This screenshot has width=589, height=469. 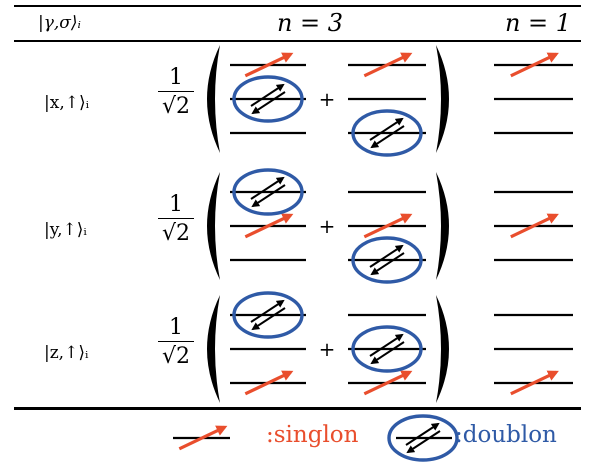 What do you see at coordinates (312, 435) in the screenshot?
I see `legend-singlon-label: :singlon` at bounding box center [312, 435].